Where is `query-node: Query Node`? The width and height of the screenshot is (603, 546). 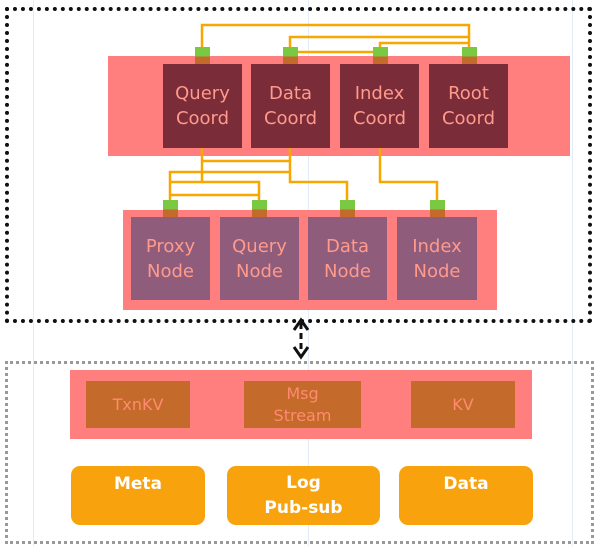
query-node: Query Node is located at coordinates (259, 258).